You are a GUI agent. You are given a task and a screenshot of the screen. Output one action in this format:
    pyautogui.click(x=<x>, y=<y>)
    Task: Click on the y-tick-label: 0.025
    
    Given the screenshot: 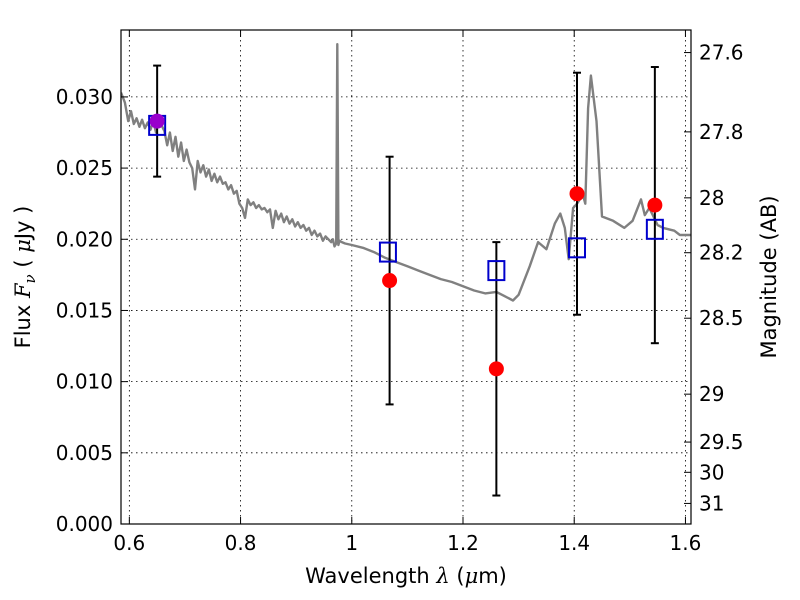 What is the action you would take?
    pyautogui.click(x=84, y=168)
    